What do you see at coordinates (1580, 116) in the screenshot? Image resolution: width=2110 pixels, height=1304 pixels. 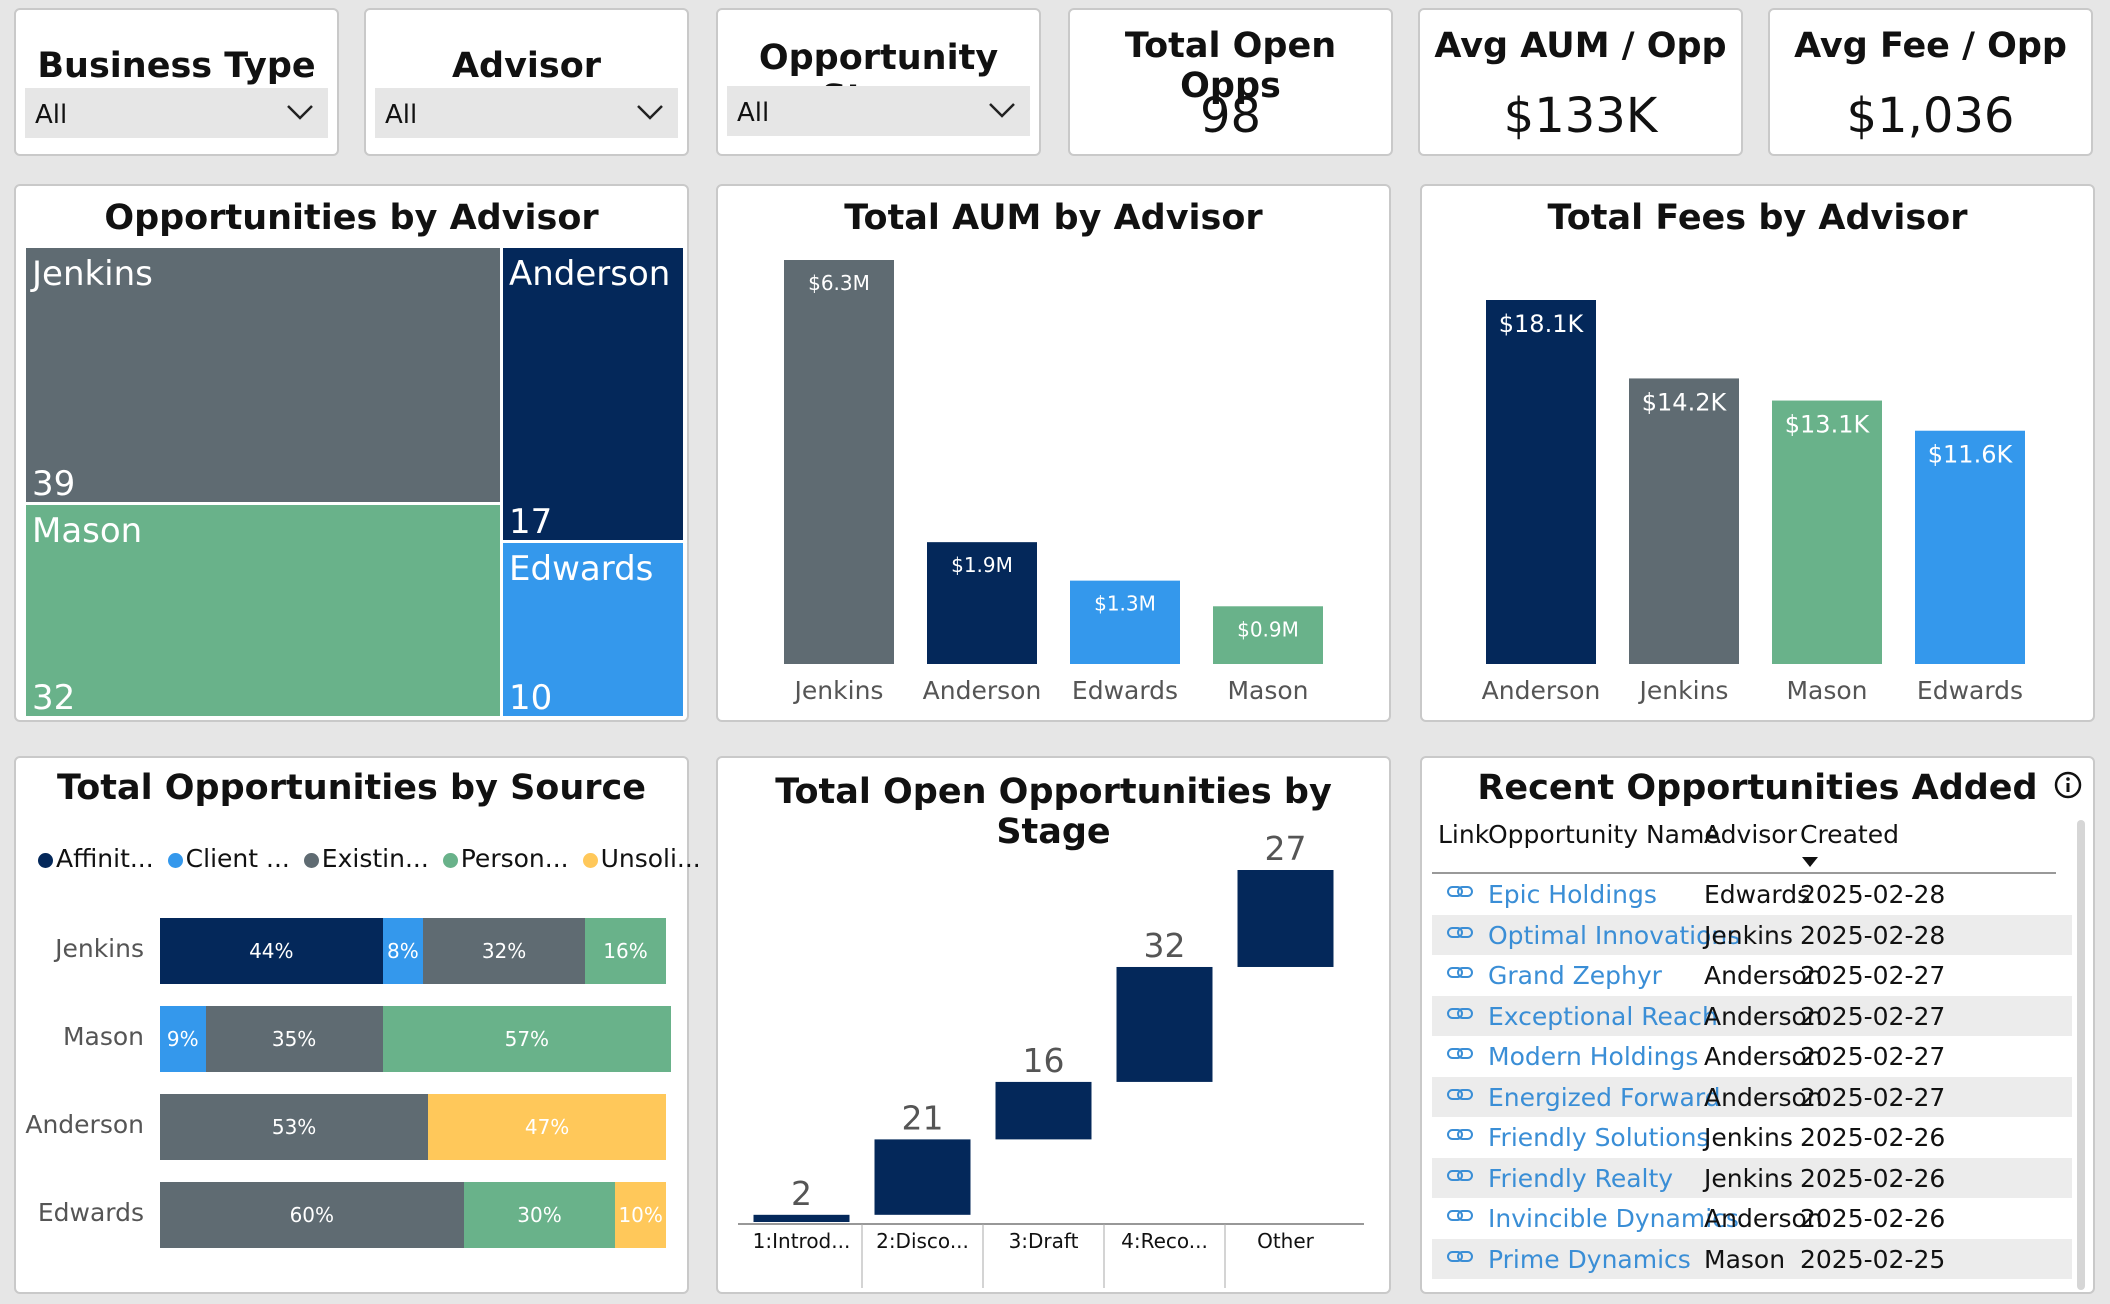 I see `kpi-value: $133K` at bounding box center [1580, 116].